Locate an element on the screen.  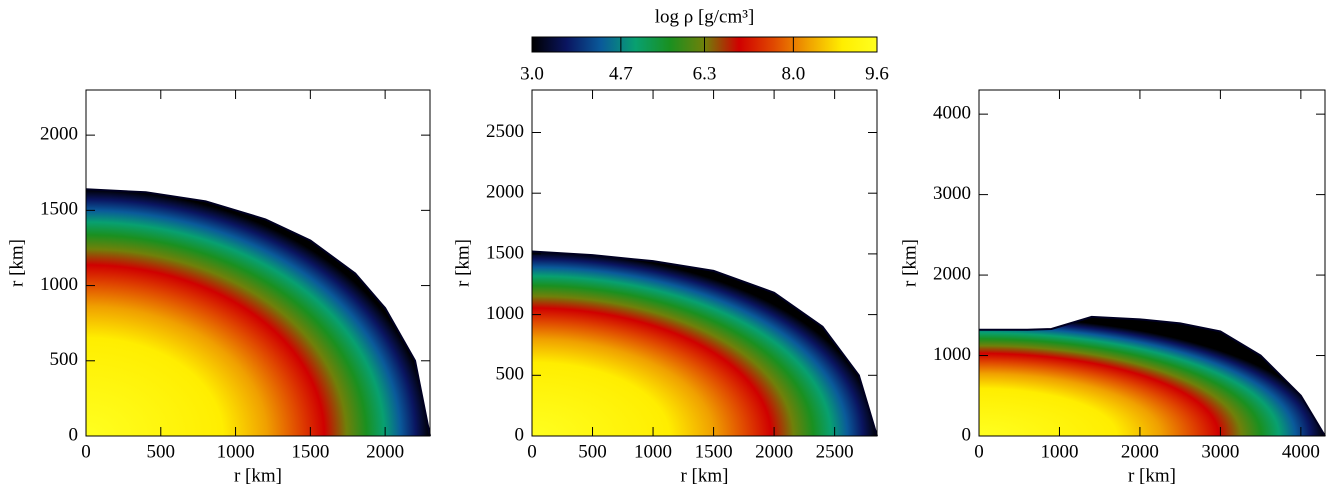
colorbar-tick-label: 9.6 is located at coordinates (877, 73).